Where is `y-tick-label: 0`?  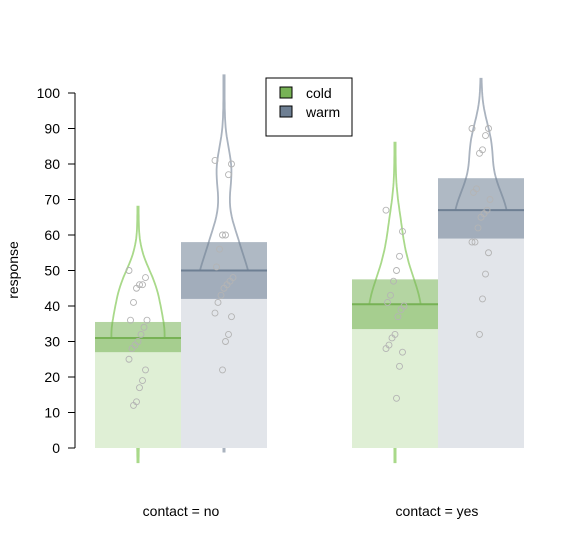
y-tick-label: 0 is located at coordinates (56, 448).